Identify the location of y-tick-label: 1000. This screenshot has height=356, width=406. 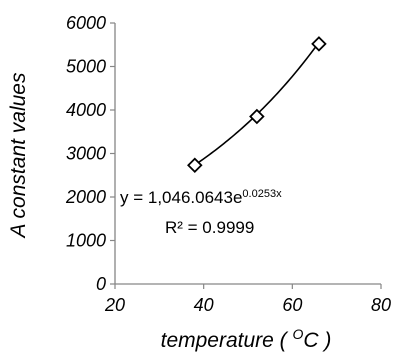
(86, 241).